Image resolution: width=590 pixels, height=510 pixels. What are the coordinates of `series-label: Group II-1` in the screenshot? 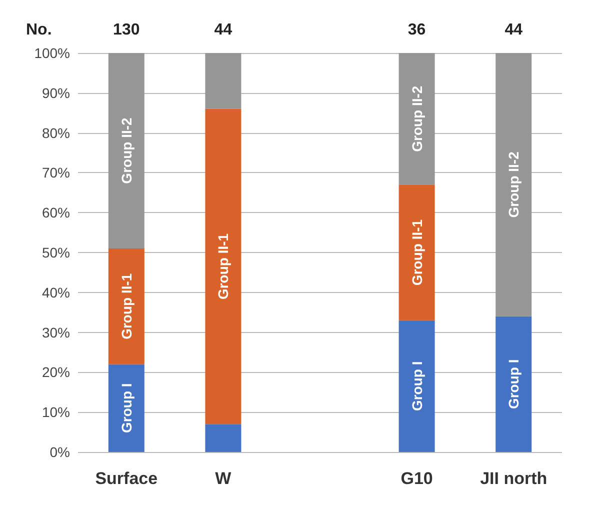 It's located at (126, 306).